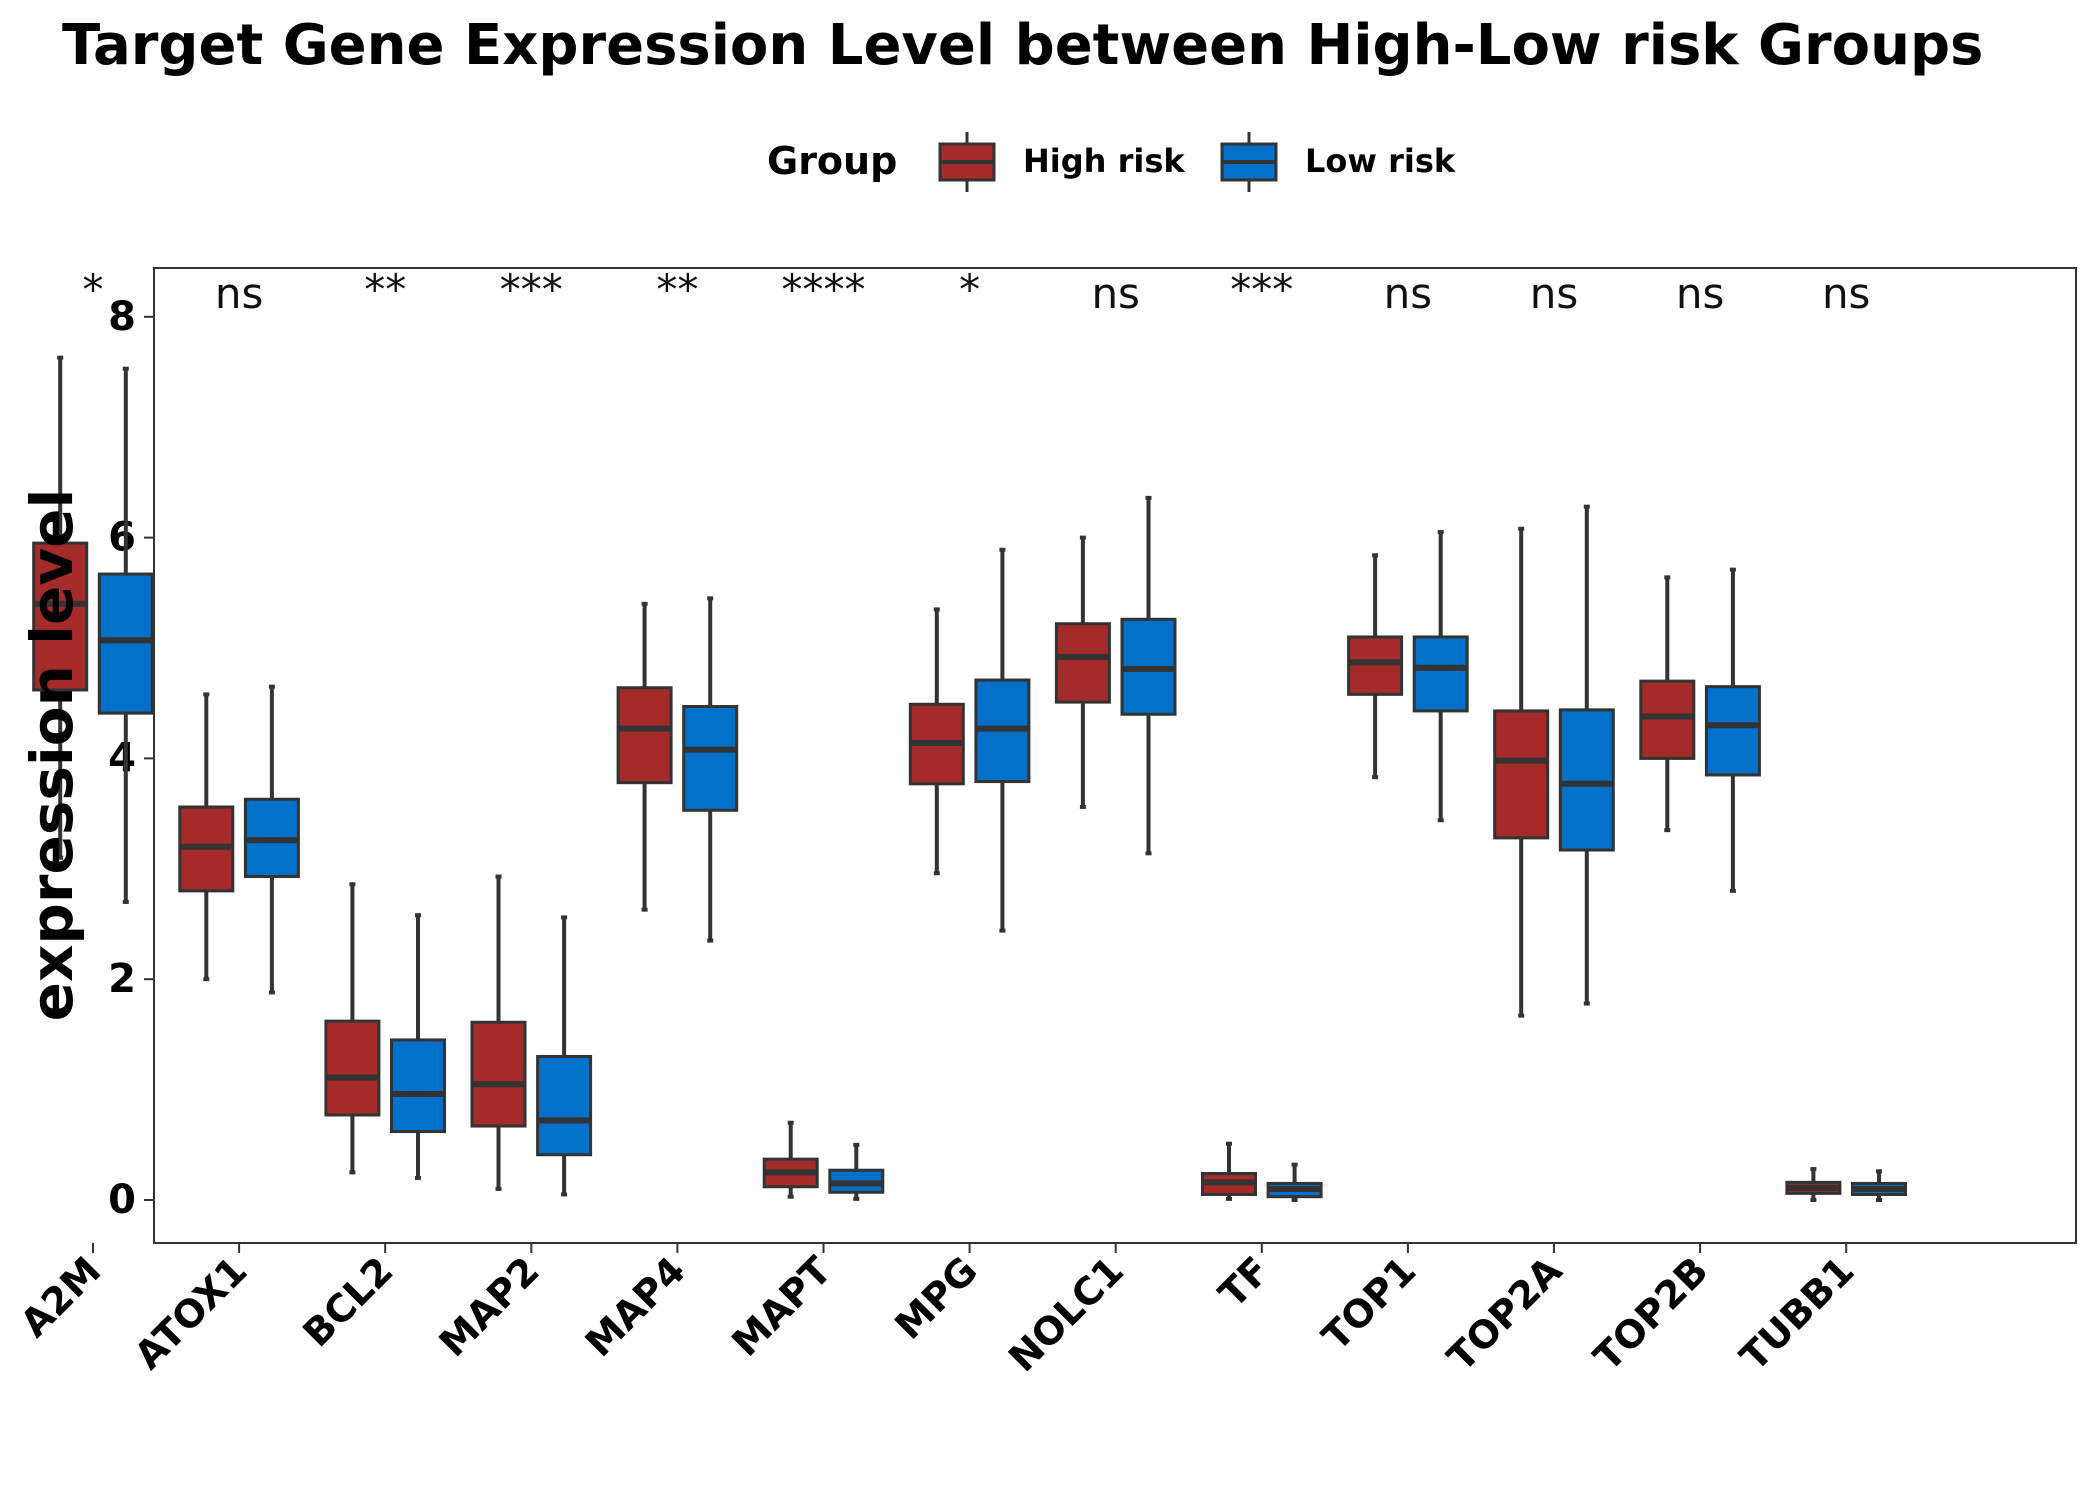 The width and height of the screenshot is (2100, 1500). Describe the element at coordinates (347, 1301) in the screenshot. I see `x-tick-label: BCL2` at that location.